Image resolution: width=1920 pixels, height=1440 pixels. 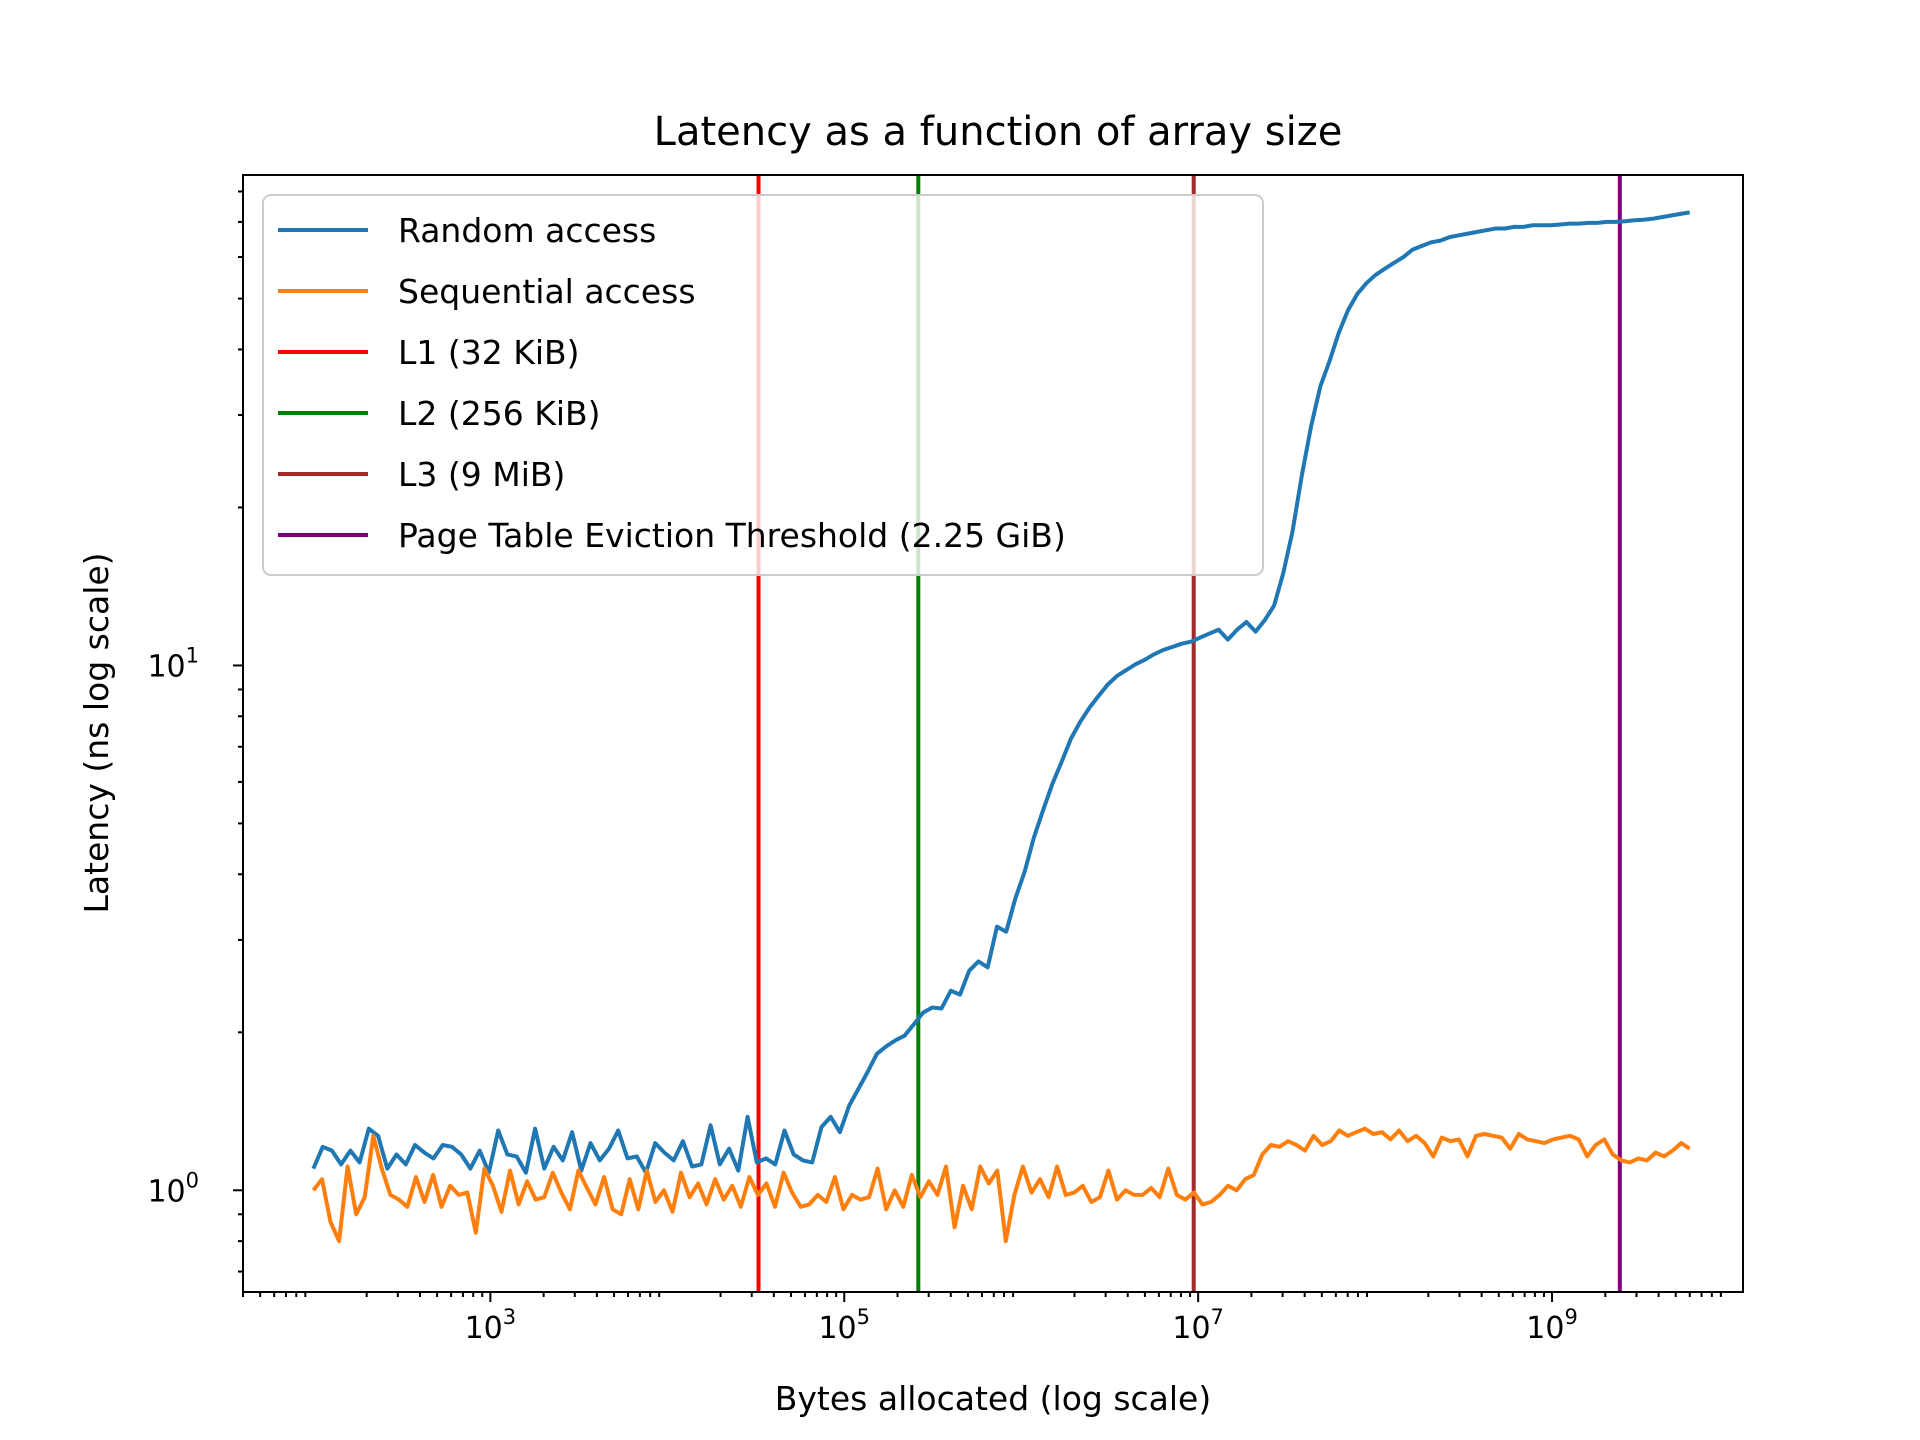 I want to click on y-axis-ticks: 10⁰ 10¹, so click(x=195, y=731).